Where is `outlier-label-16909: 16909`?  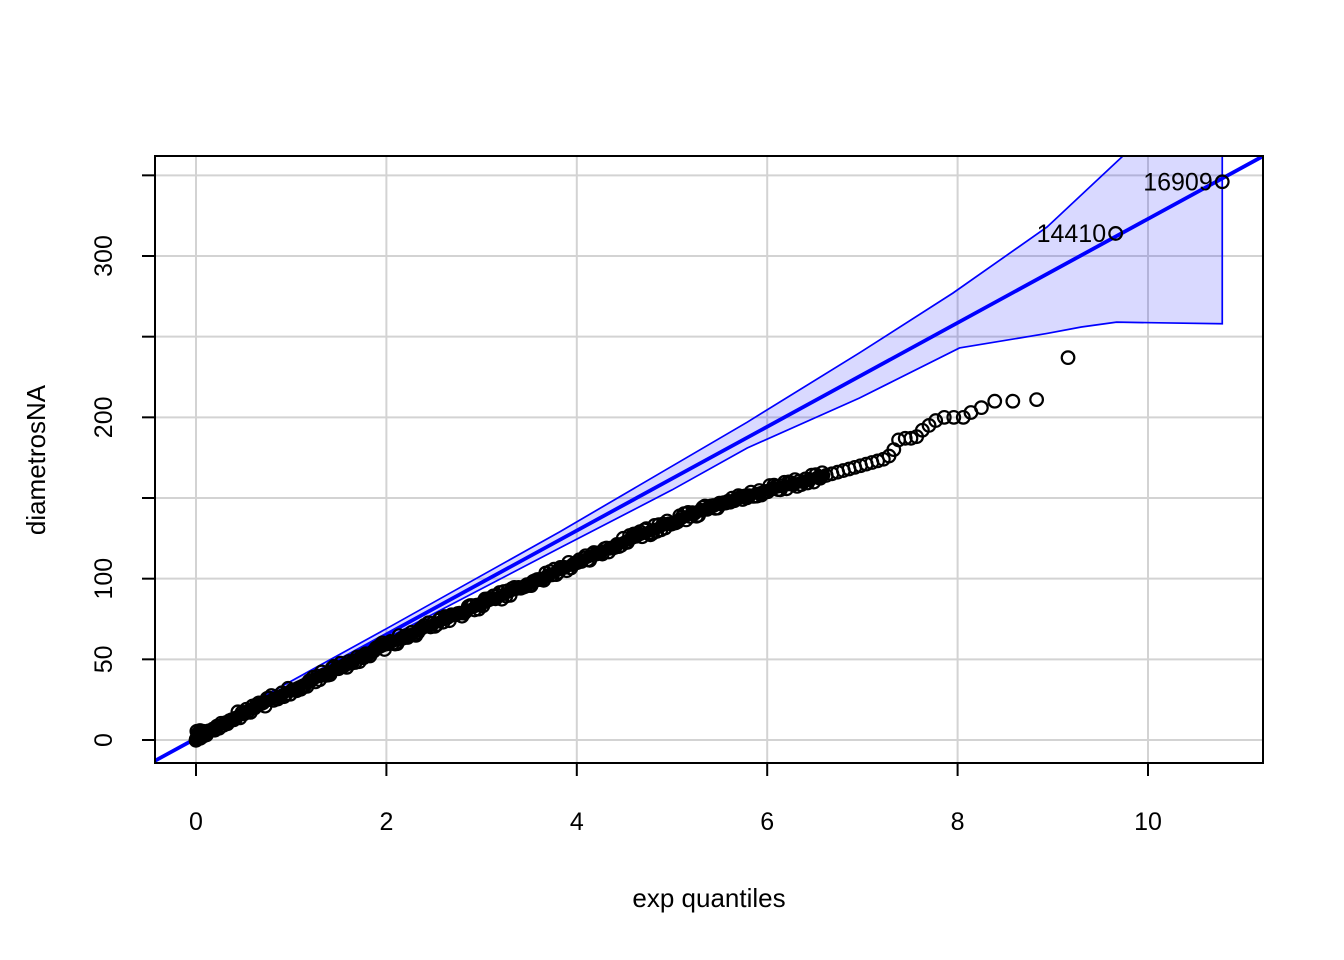
outlier-label-16909: 16909 is located at coordinates (1178, 182).